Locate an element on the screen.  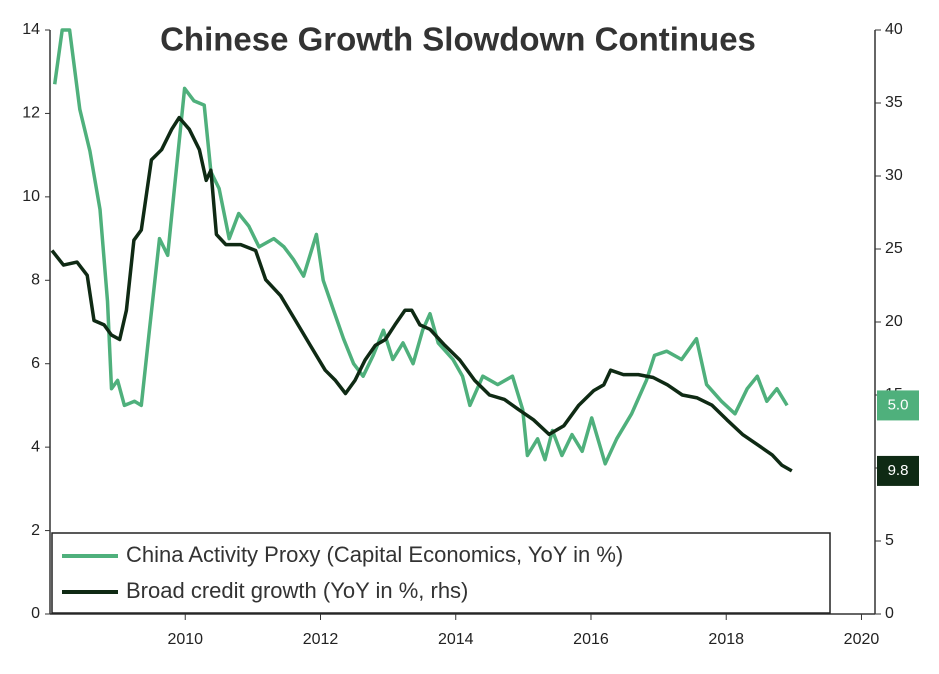
y2-tick-label: 35 is located at coordinates (894, 102).